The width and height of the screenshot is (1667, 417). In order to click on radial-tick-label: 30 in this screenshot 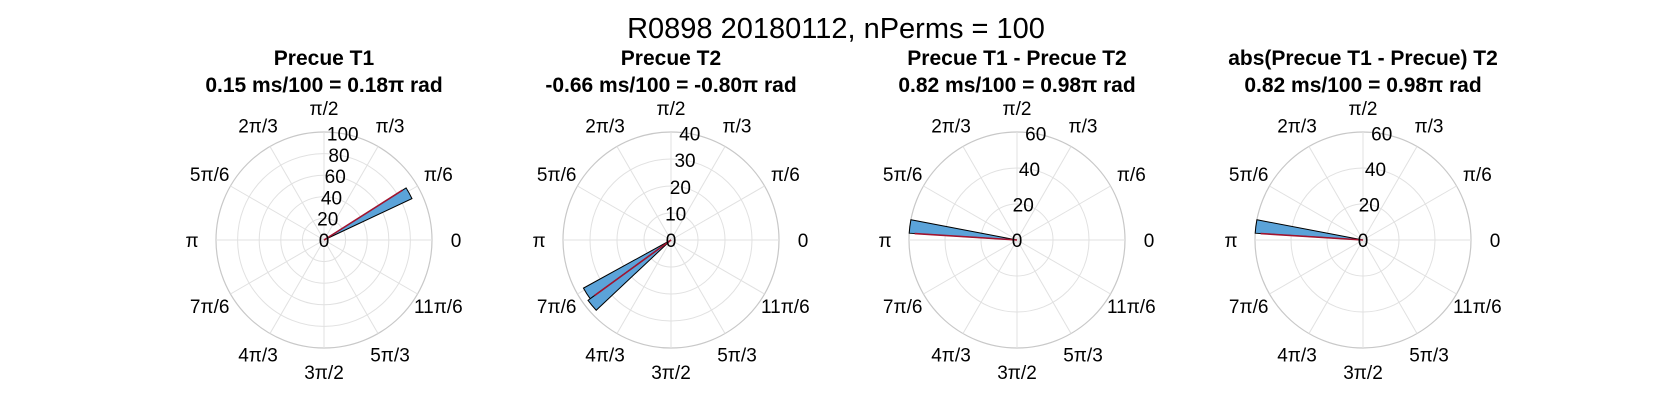, I will do `click(684, 161)`.